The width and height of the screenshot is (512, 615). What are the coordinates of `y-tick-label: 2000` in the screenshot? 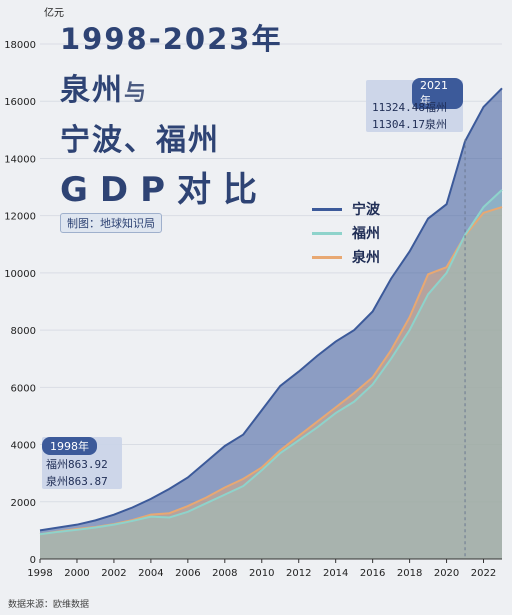 It's located at (23, 503).